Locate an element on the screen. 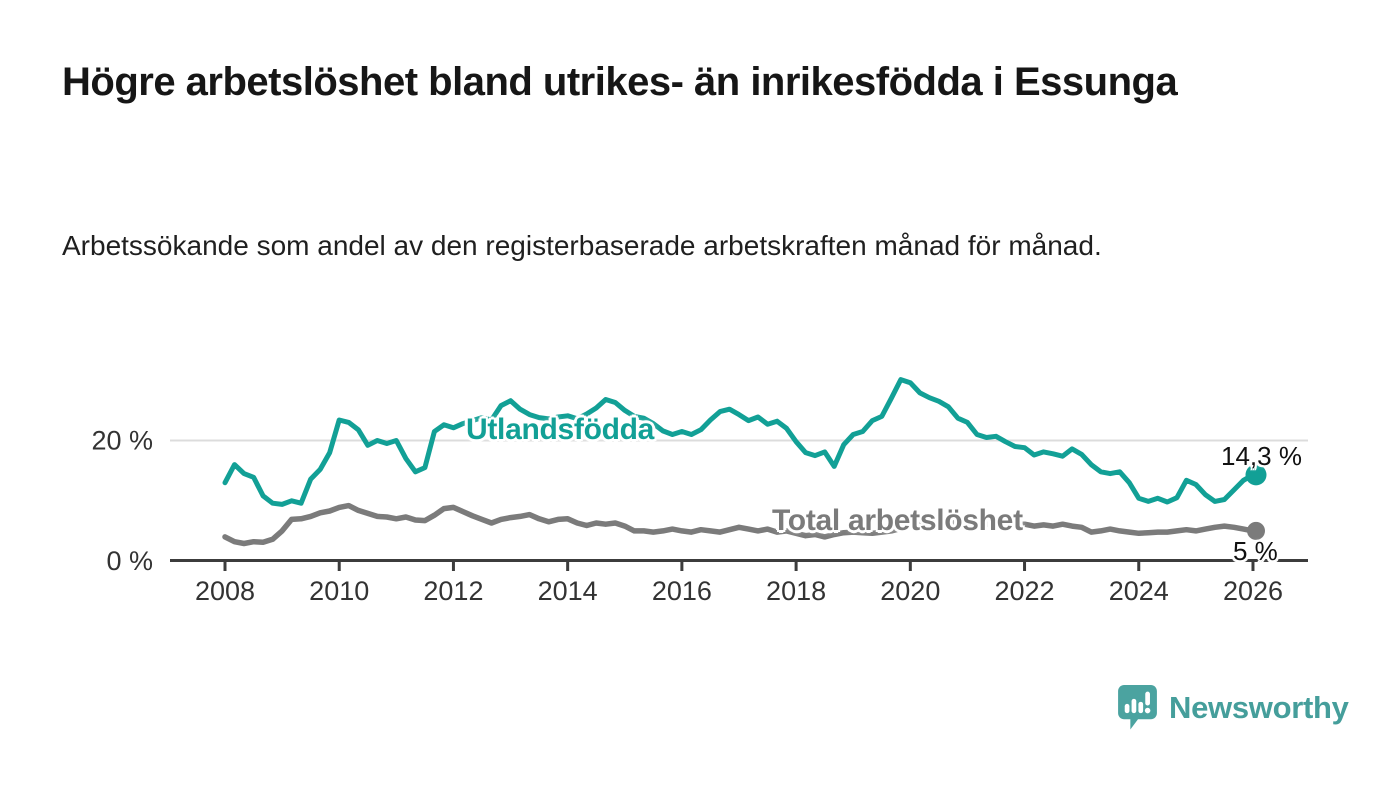 The height and width of the screenshot is (794, 1400). end-dot-total is located at coordinates (1256, 530).